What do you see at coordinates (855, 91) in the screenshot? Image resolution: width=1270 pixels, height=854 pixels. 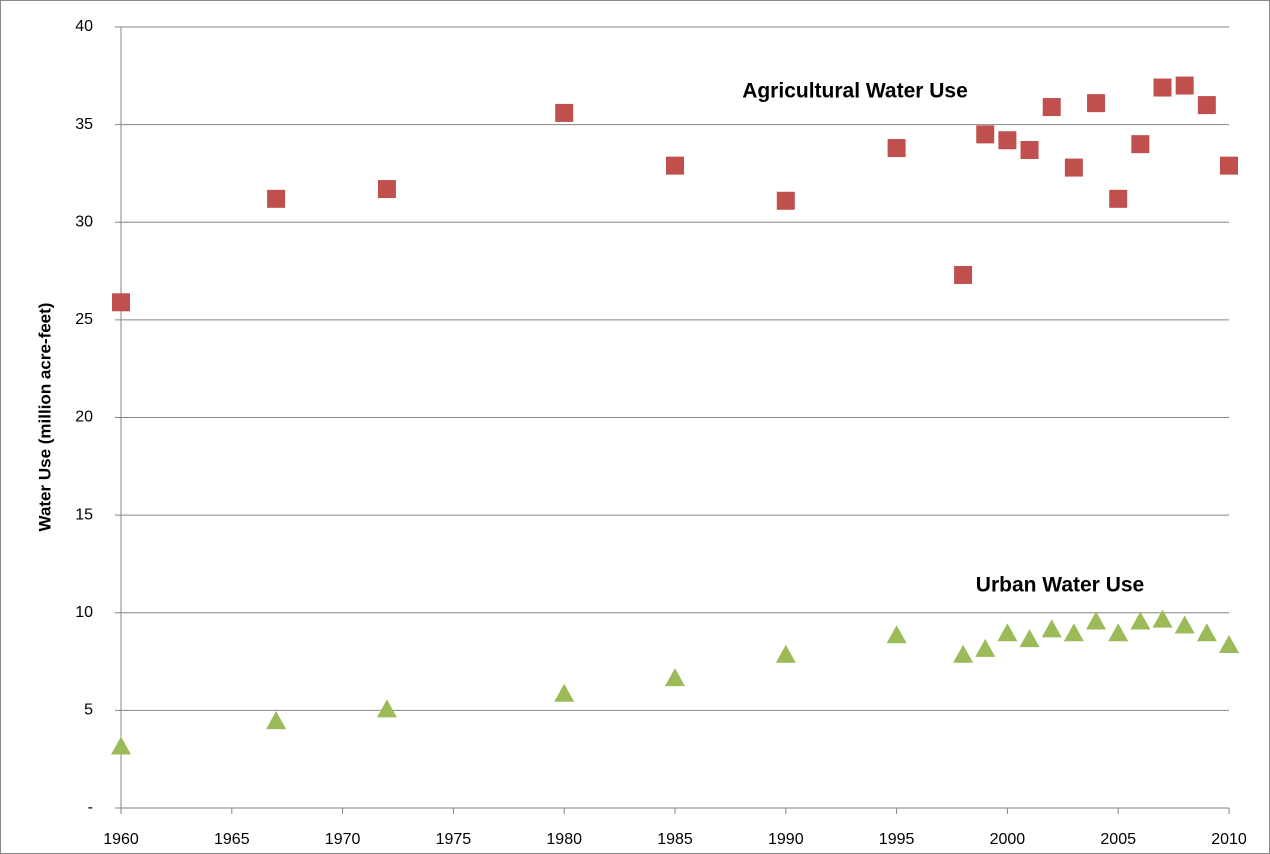 I see `series-annotation: Agricultural Water Use` at bounding box center [855, 91].